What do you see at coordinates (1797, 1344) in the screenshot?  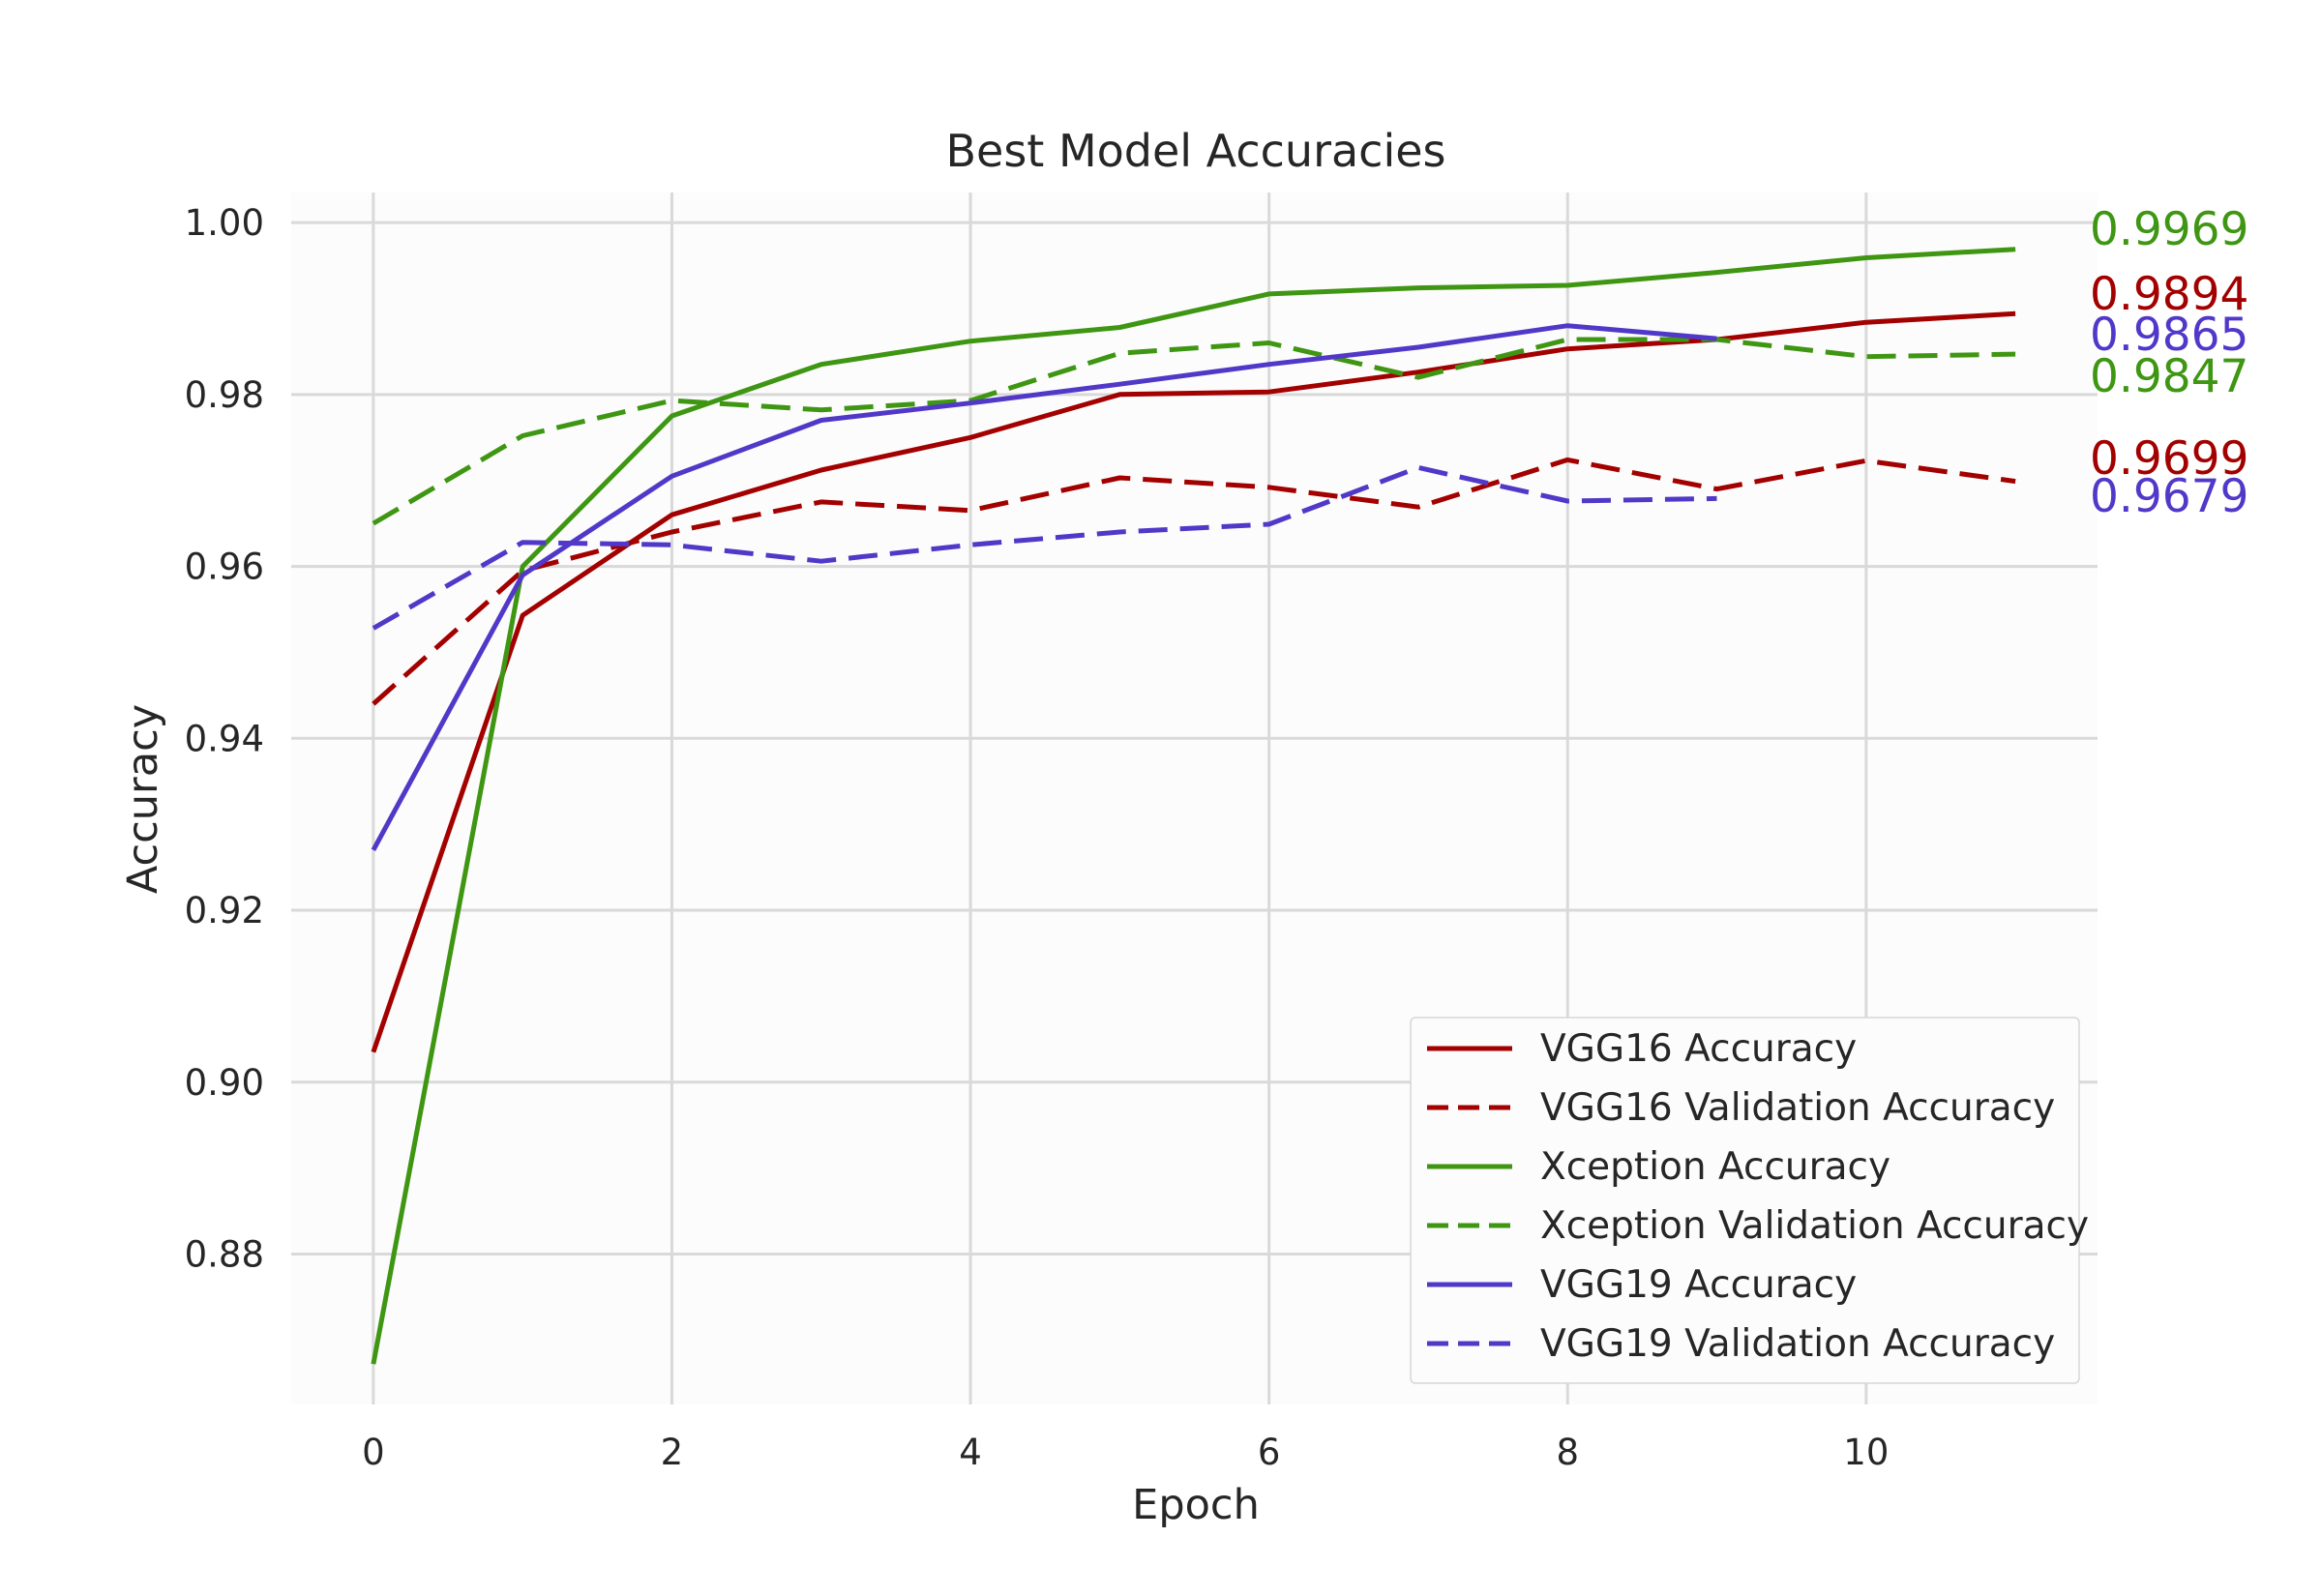 I see `legend-entry: VGG19 Validation Accuracy` at bounding box center [1797, 1344].